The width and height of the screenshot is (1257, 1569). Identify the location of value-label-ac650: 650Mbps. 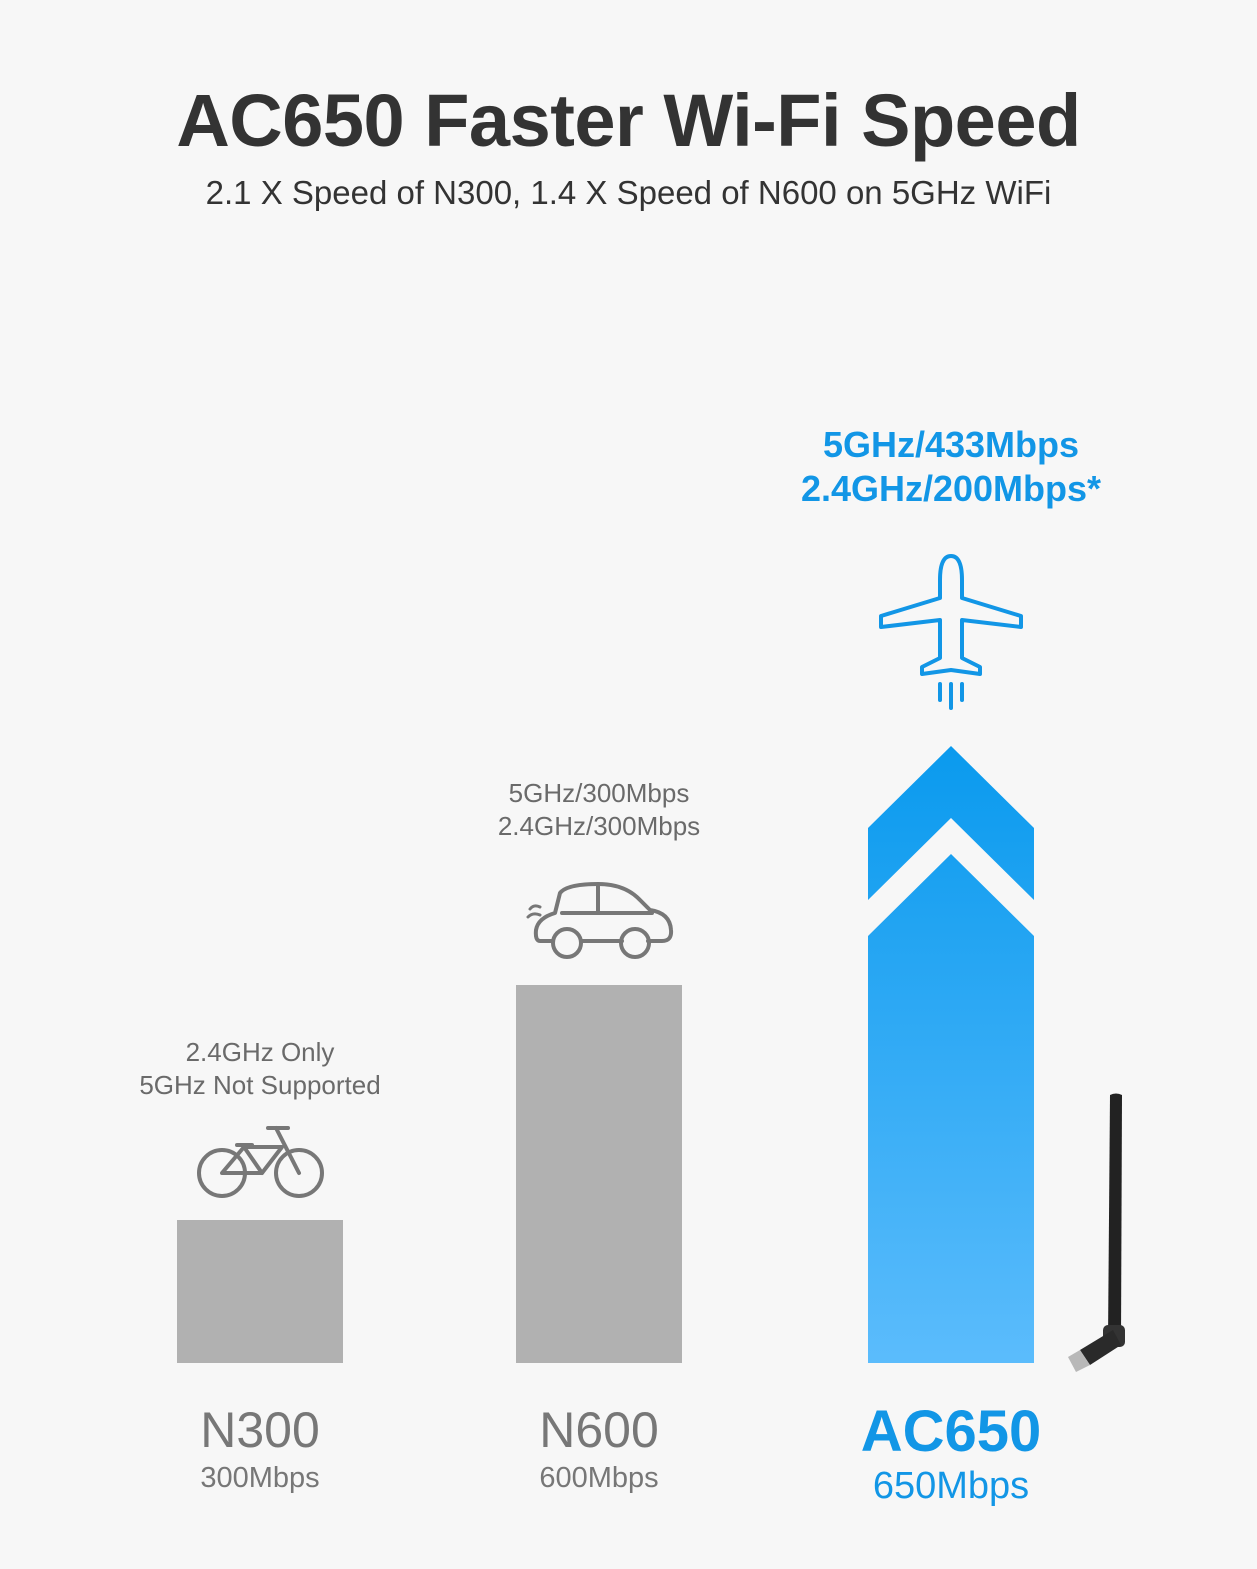
(951, 1486).